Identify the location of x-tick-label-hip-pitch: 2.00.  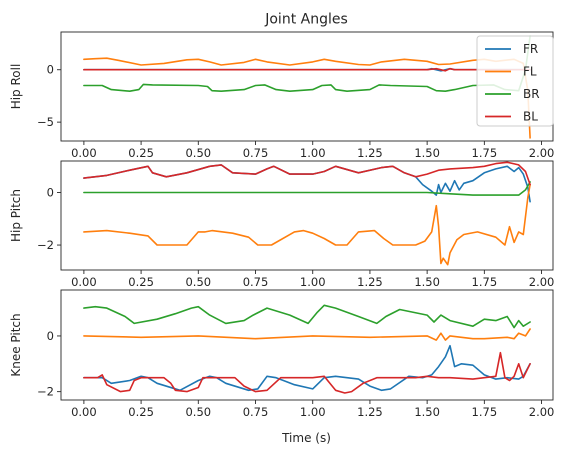
(542, 282).